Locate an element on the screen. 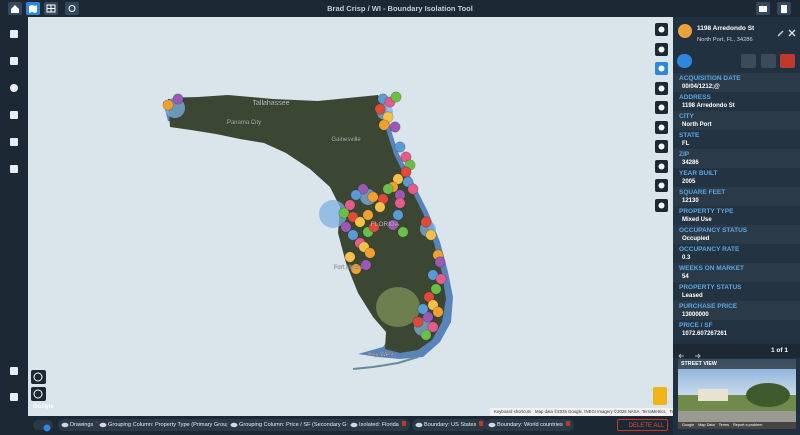  close-button is located at coordinates (792, 28).